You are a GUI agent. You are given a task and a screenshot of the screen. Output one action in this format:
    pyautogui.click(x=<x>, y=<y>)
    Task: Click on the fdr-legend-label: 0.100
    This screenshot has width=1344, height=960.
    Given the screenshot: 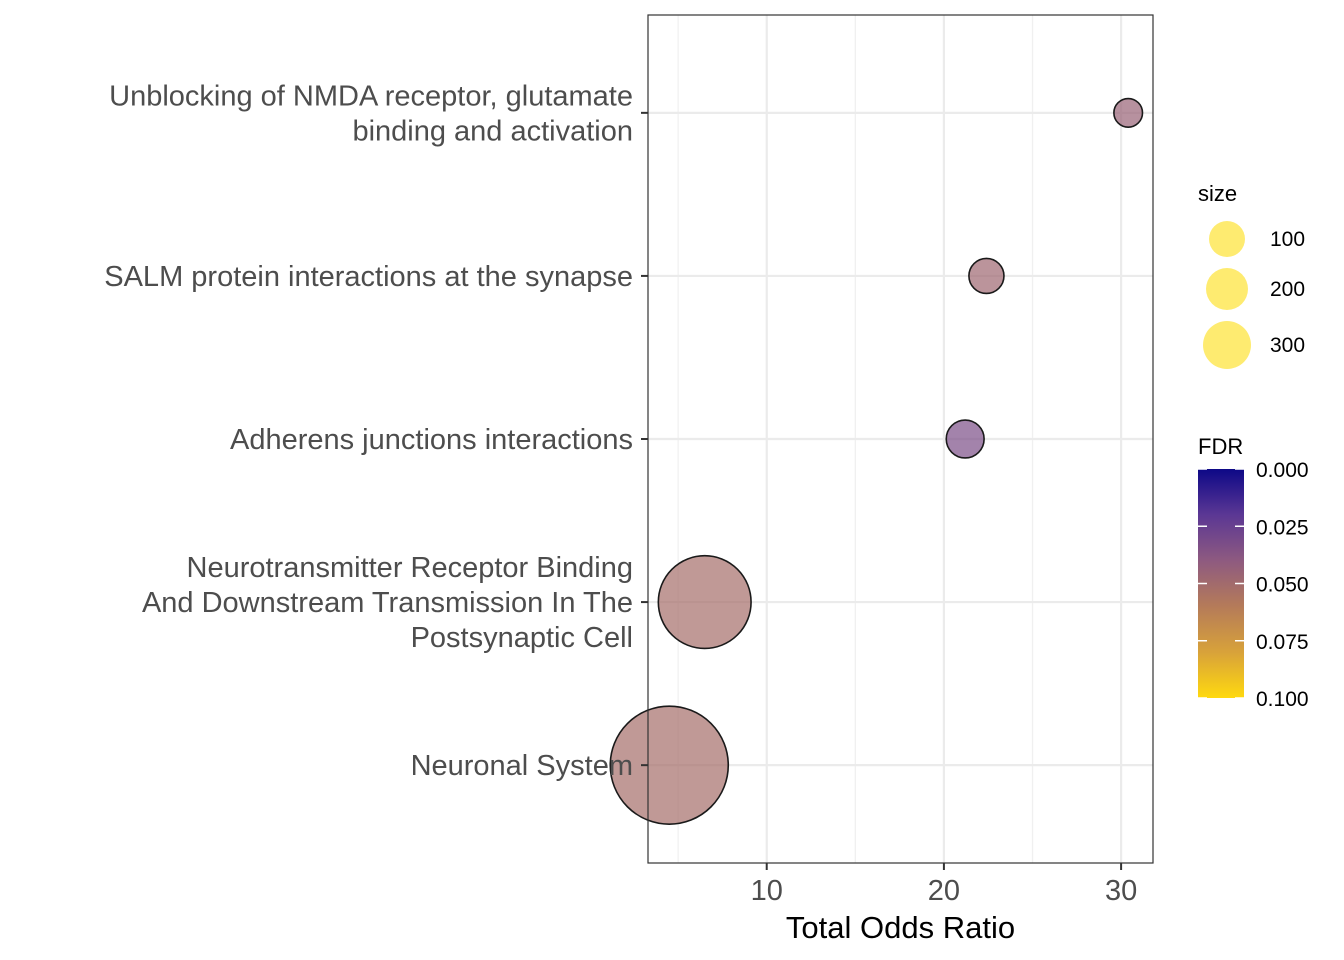 What is the action you would take?
    pyautogui.click(x=1282, y=699)
    